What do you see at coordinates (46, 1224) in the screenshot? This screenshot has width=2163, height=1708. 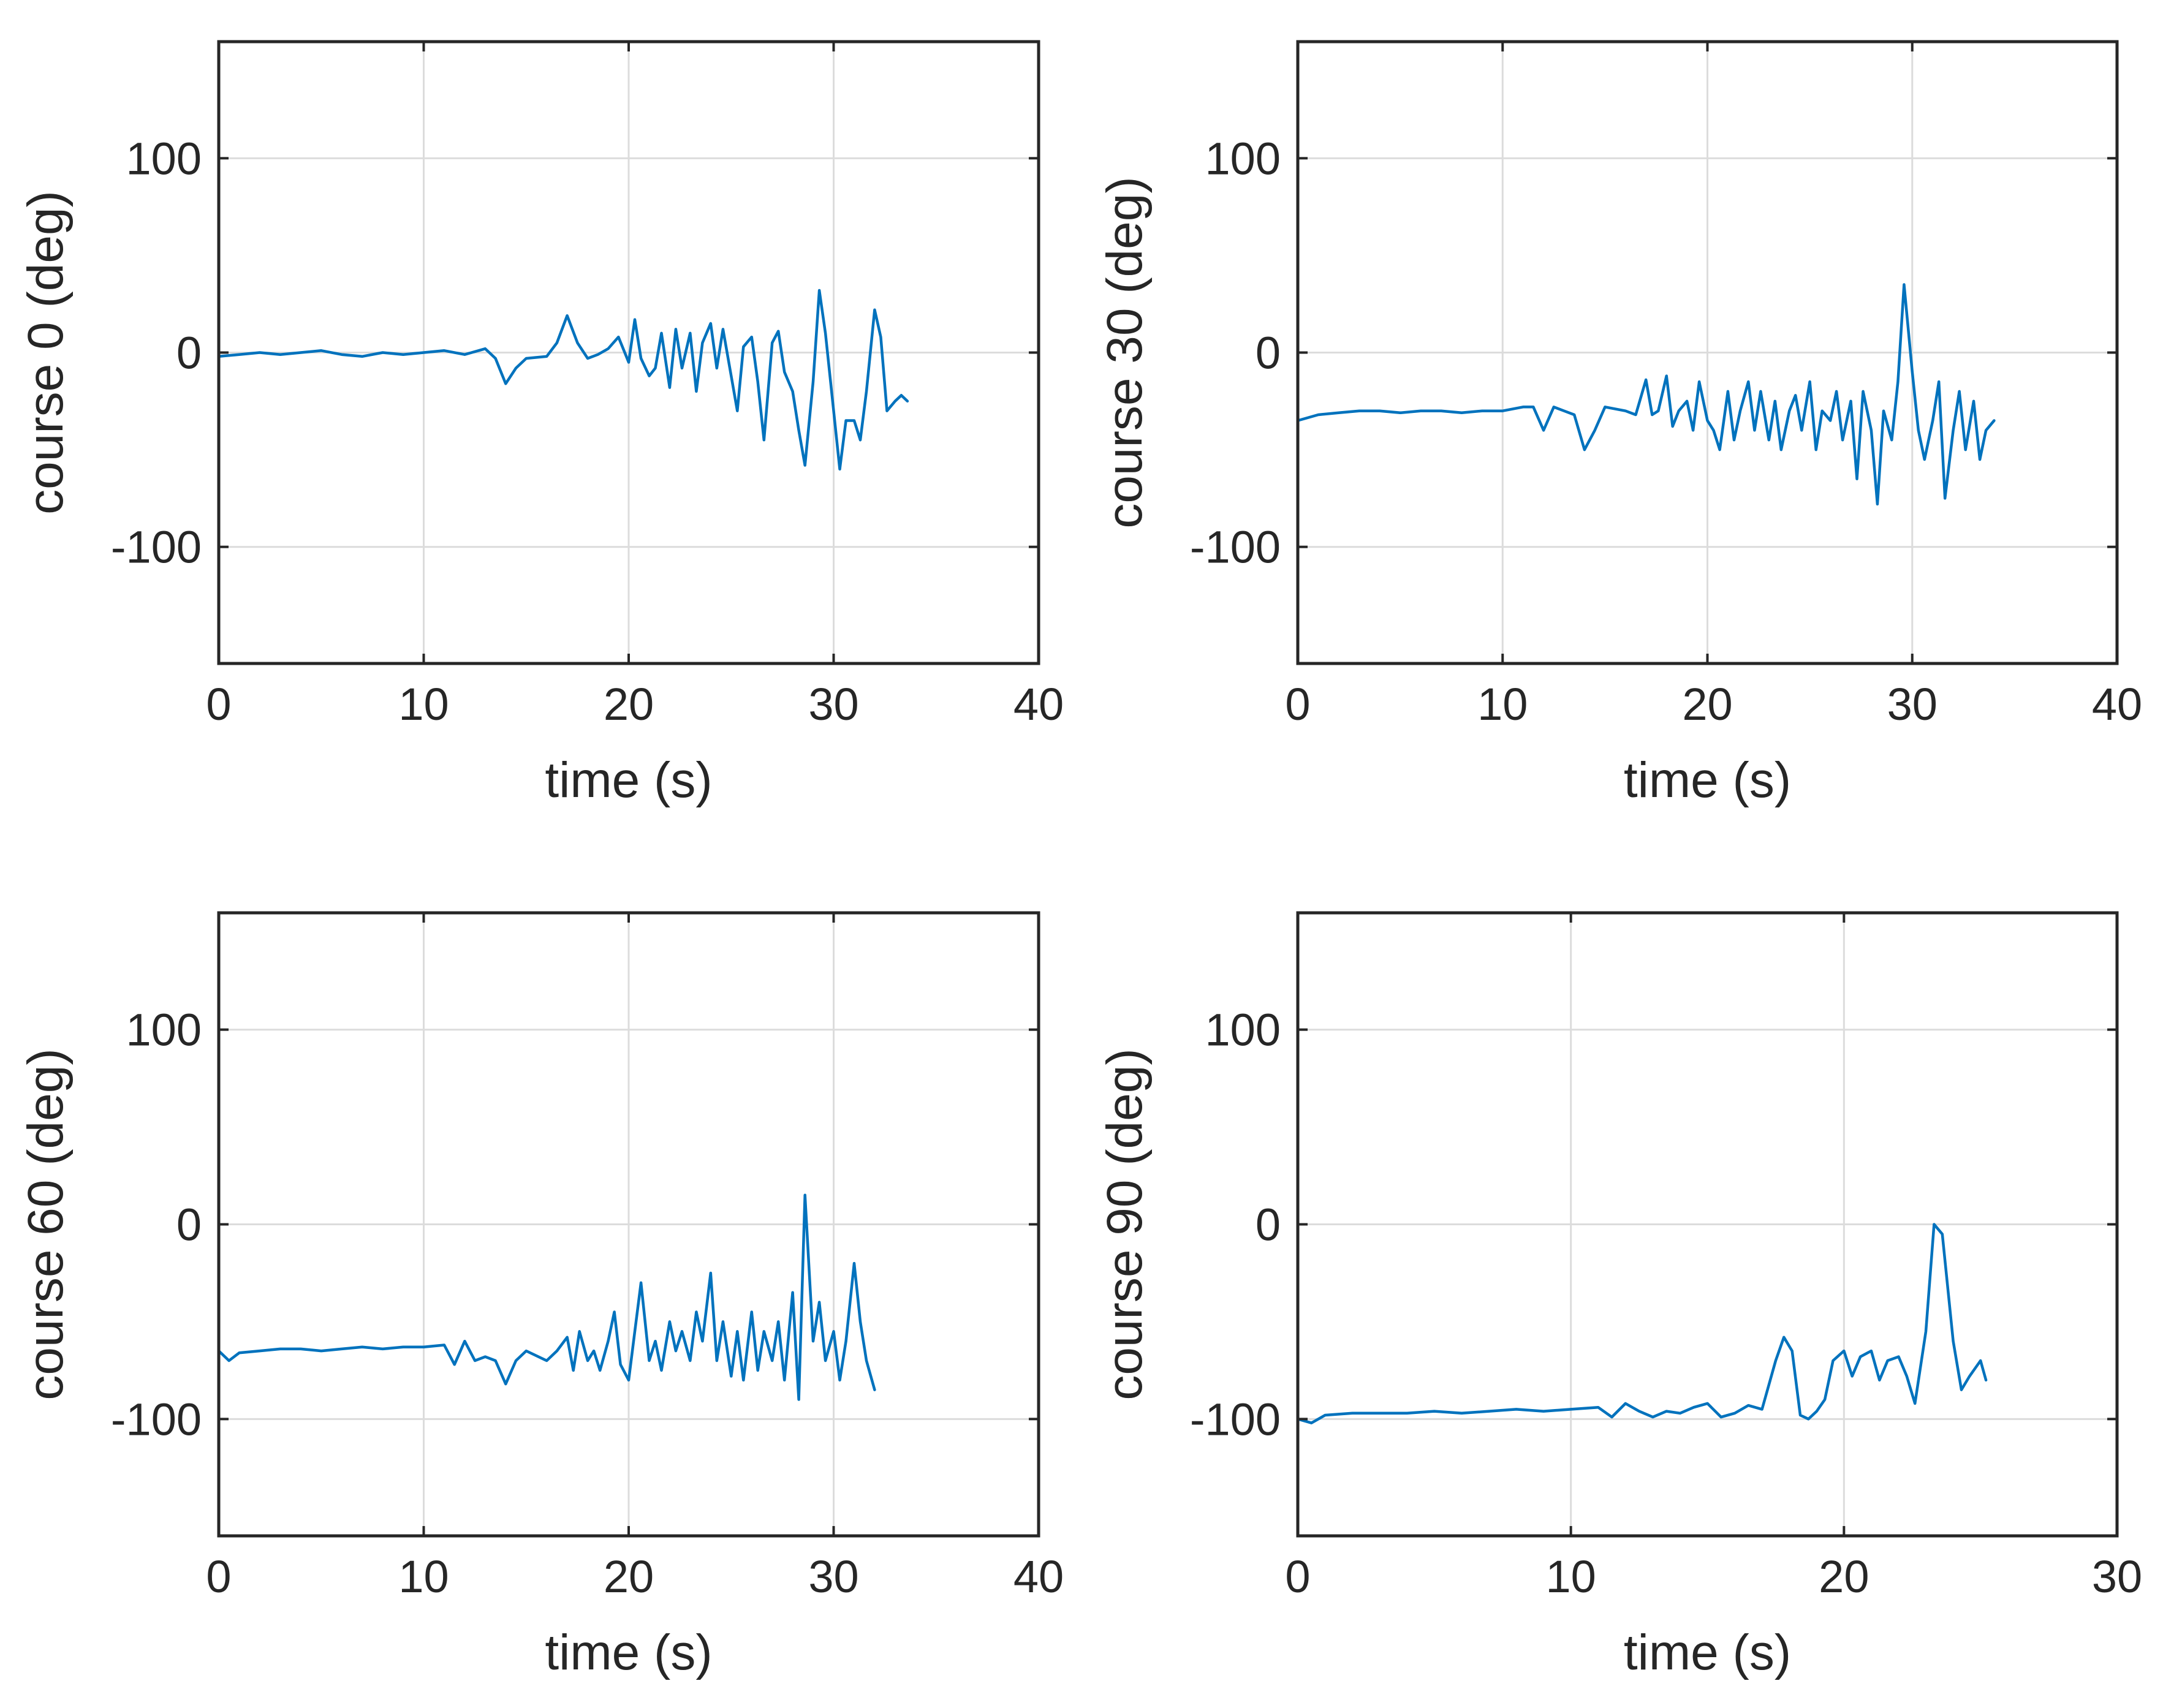 I see `y-axis-label: course 60 (deg)` at bounding box center [46, 1224].